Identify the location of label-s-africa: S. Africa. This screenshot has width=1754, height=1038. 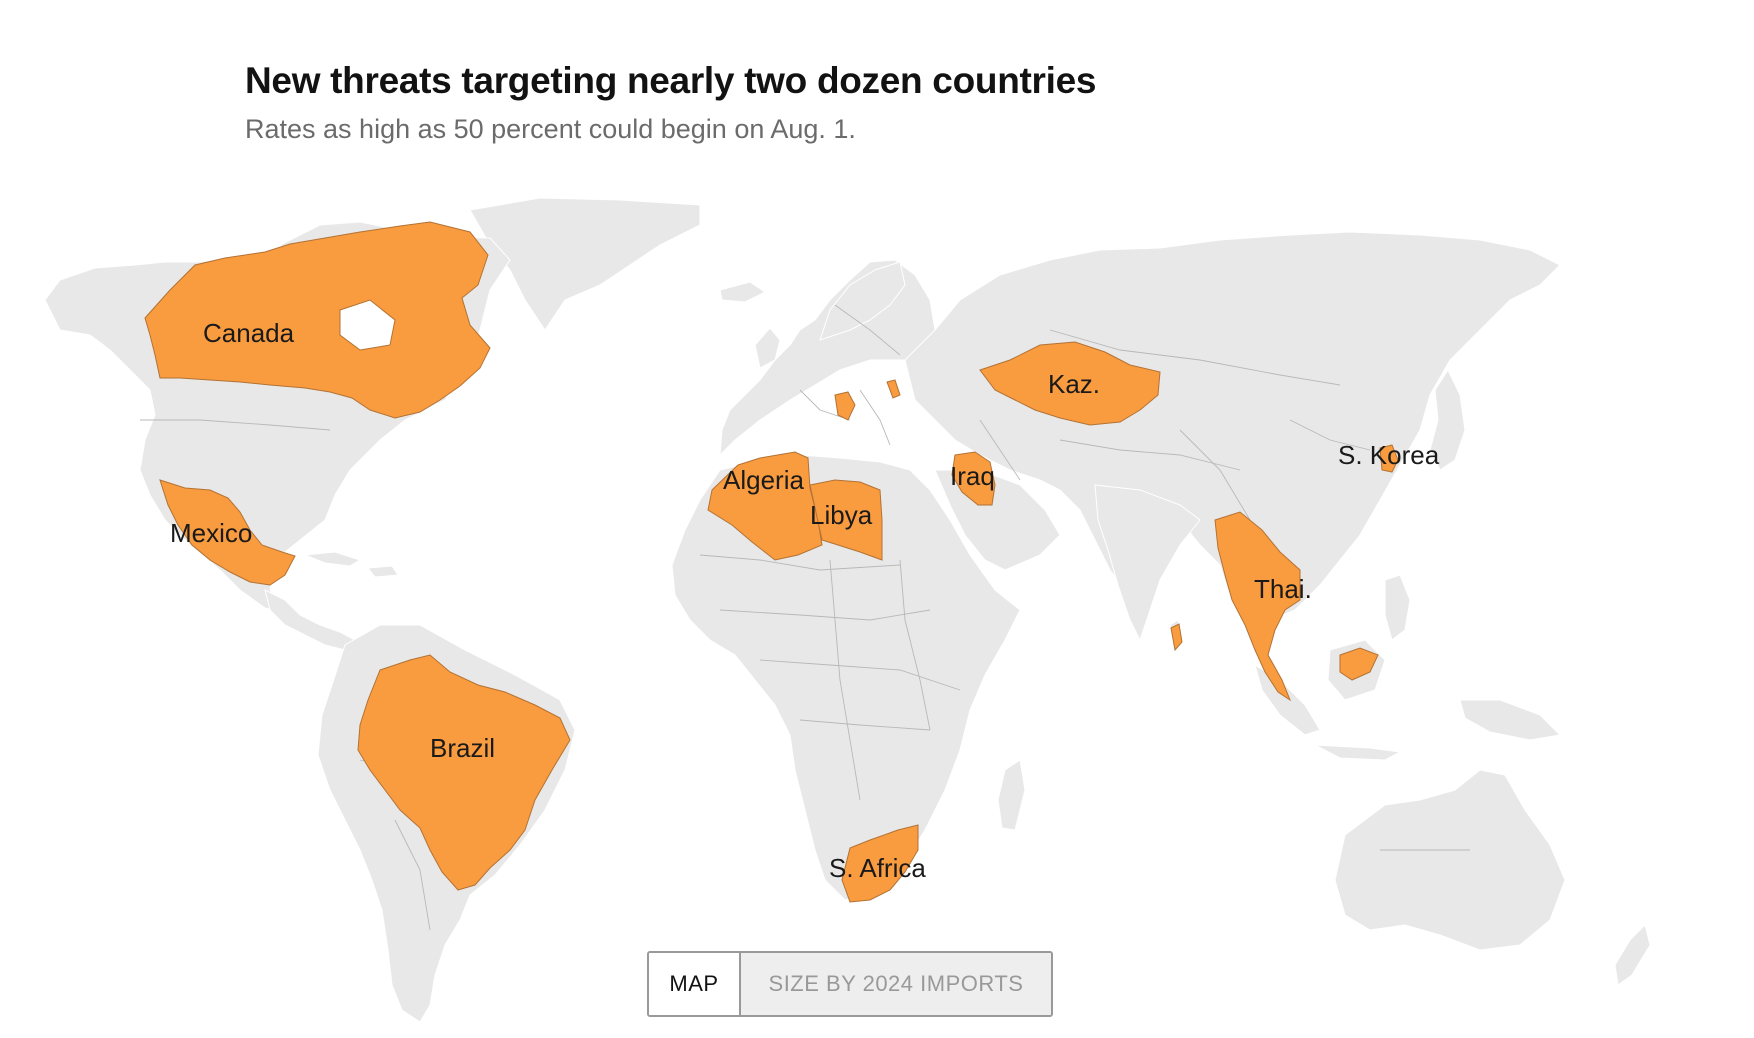
(877, 868).